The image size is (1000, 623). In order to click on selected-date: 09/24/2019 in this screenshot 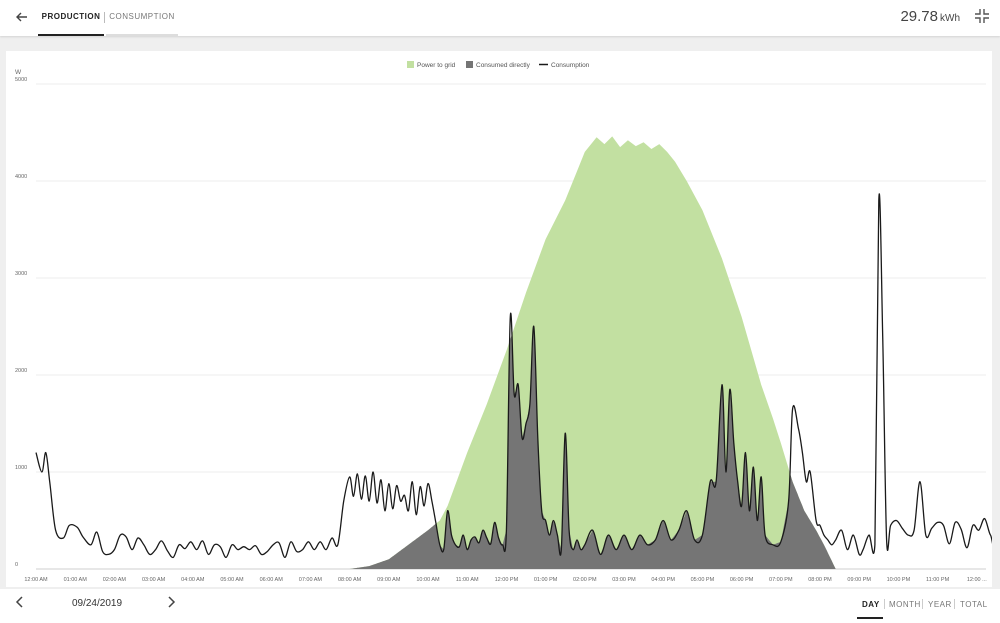, I will do `click(97, 603)`.